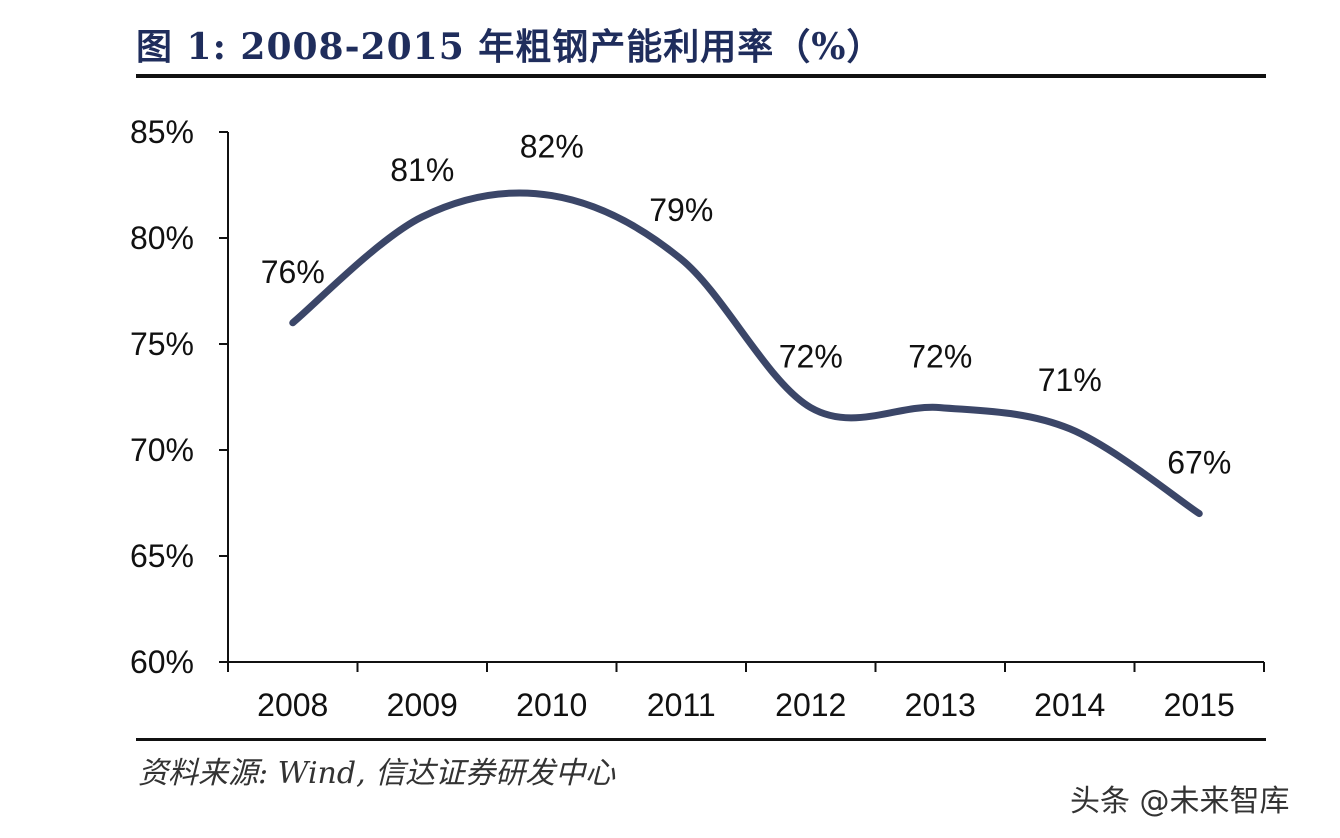 The image size is (1340, 838). I want to click on watermark: 头条 @未来智库, so click(1180, 801).